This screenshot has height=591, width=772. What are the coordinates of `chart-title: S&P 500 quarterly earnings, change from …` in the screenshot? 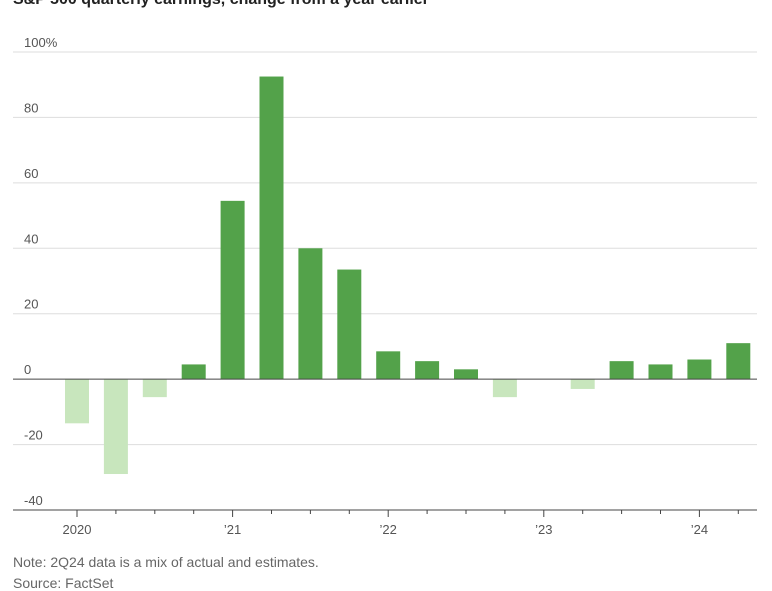 It's located at (221, 4).